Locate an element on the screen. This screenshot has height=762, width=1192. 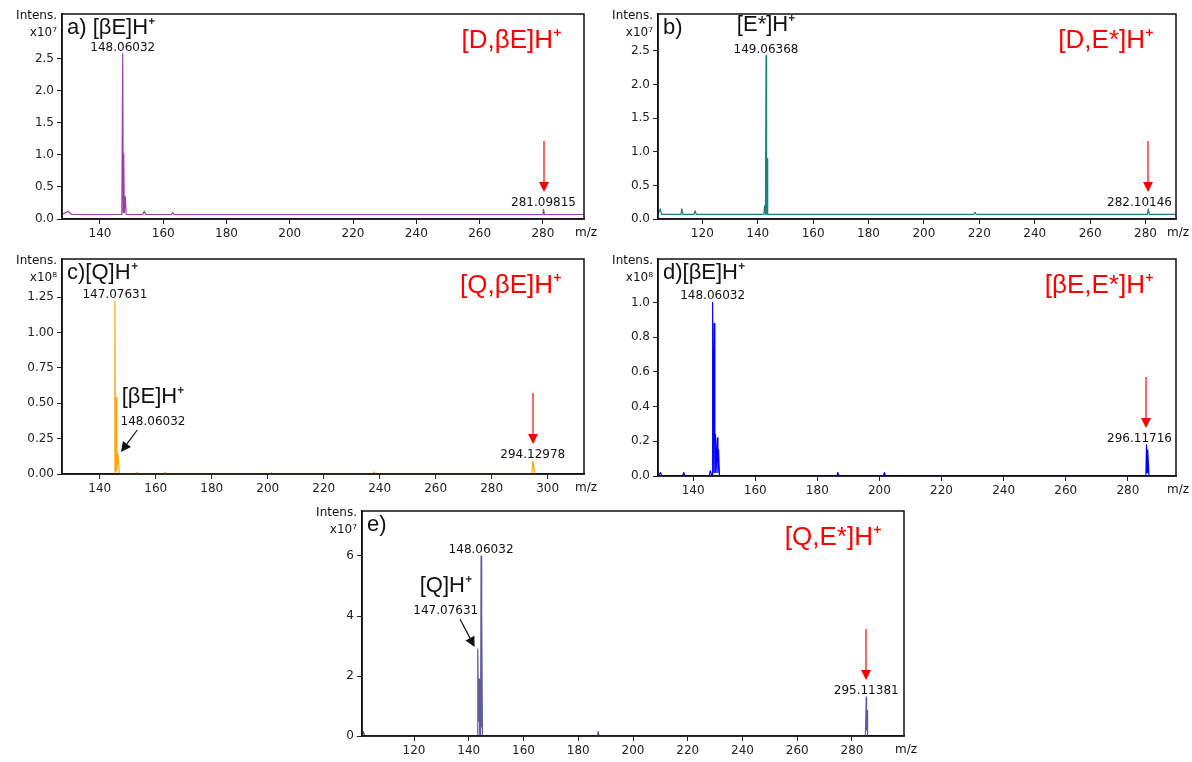
annotation: 296.11716 is located at coordinates (1140, 437).